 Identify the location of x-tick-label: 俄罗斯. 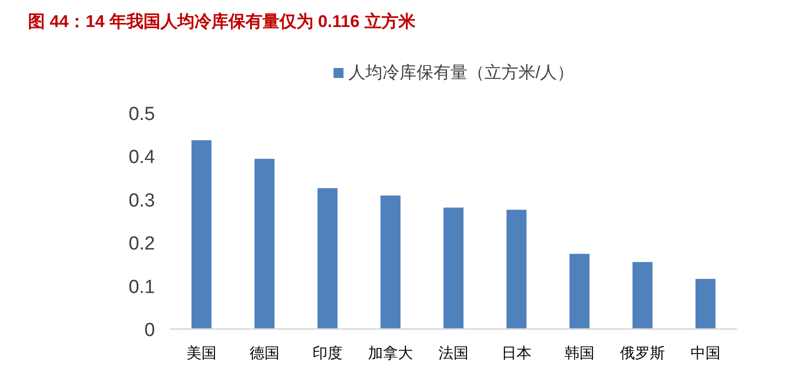
(642, 353).